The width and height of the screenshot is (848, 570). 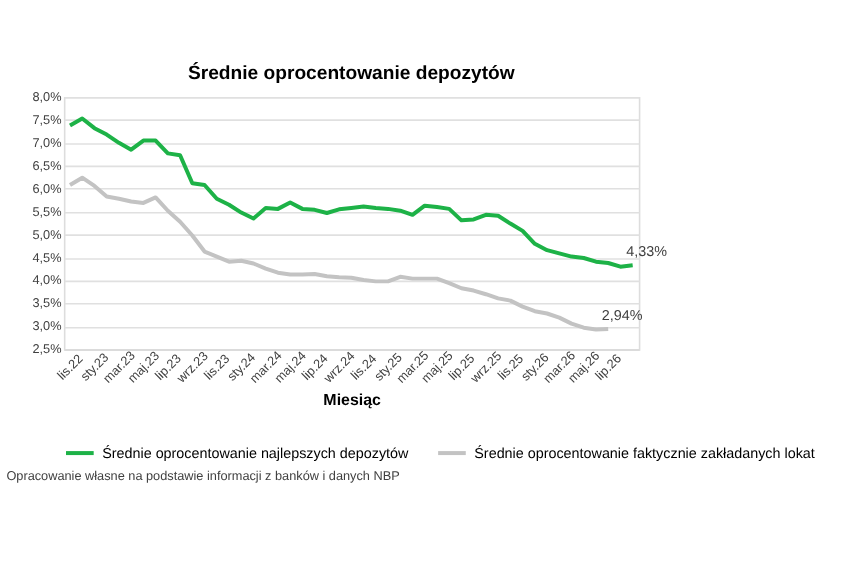 What do you see at coordinates (351, 73) in the screenshot?
I see `chart-title: Średnie oprocentowanie depozytów` at bounding box center [351, 73].